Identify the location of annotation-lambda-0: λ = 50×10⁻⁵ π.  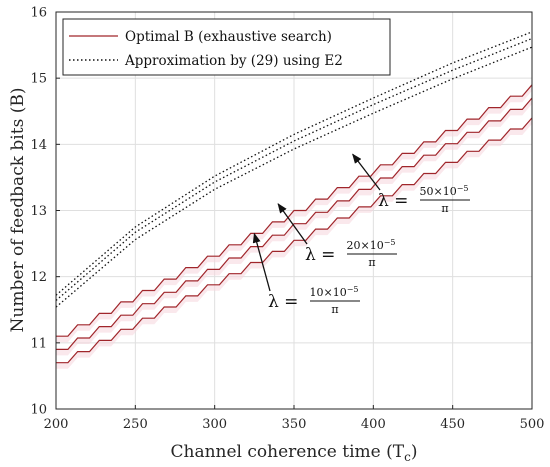
(411, 184).